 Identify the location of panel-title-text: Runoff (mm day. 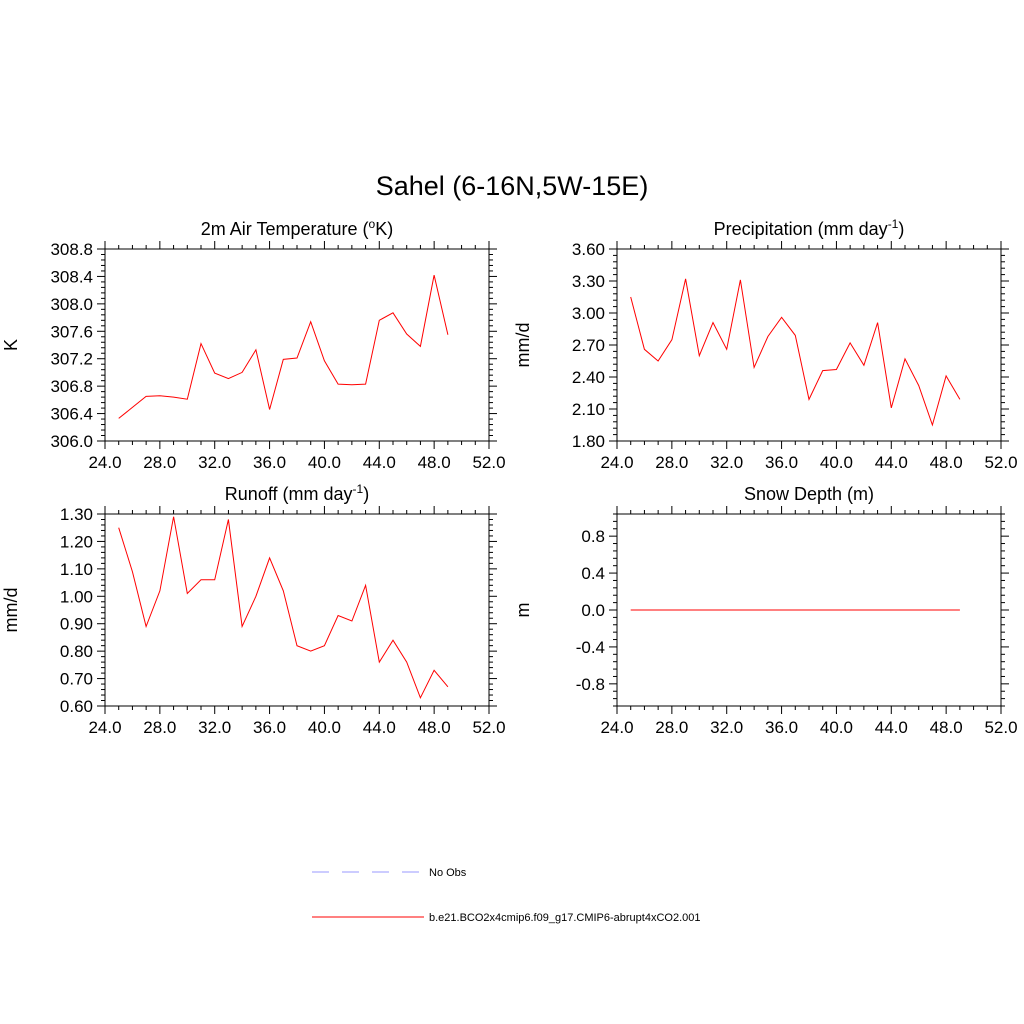
(289, 494).